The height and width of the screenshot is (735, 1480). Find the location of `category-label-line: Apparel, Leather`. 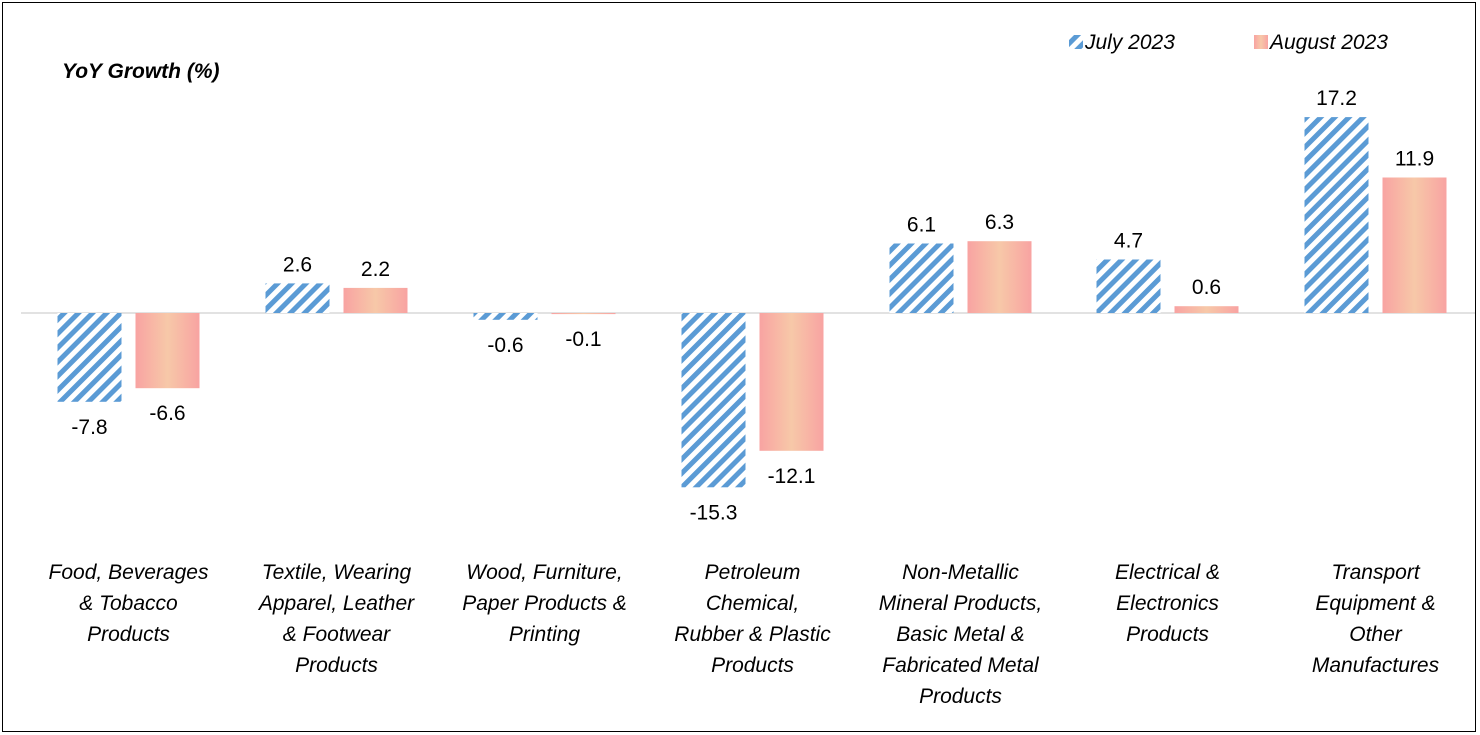

category-label-line: Apparel, Leather is located at coordinates (336, 603).